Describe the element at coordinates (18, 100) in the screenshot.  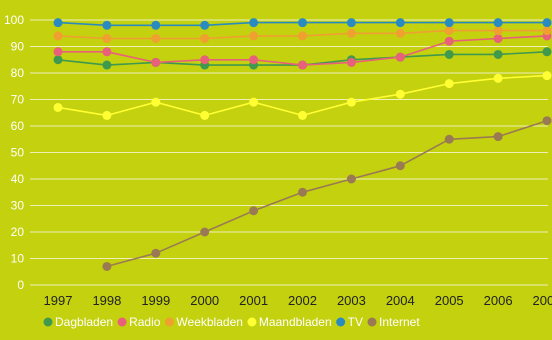
I see `y-tick-label: 70` at that location.